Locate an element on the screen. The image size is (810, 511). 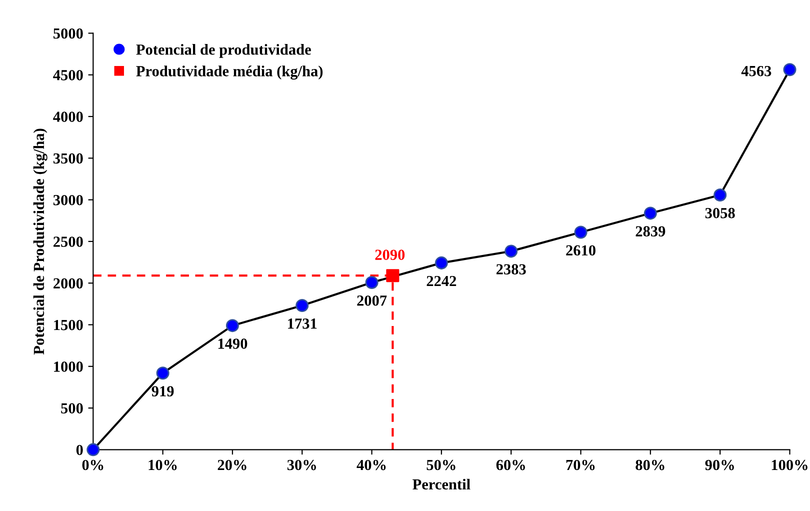
data-label: 2383 is located at coordinates (511, 269).